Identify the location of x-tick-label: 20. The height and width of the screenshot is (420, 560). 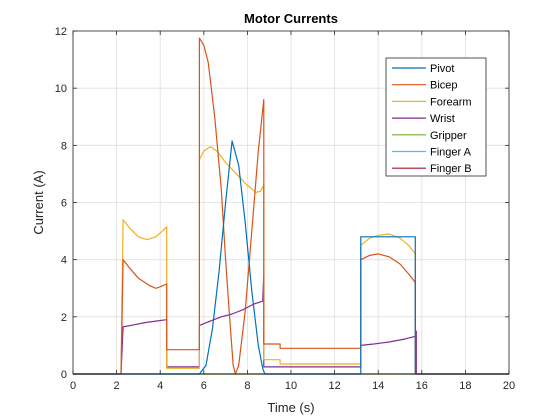
(509, 386).